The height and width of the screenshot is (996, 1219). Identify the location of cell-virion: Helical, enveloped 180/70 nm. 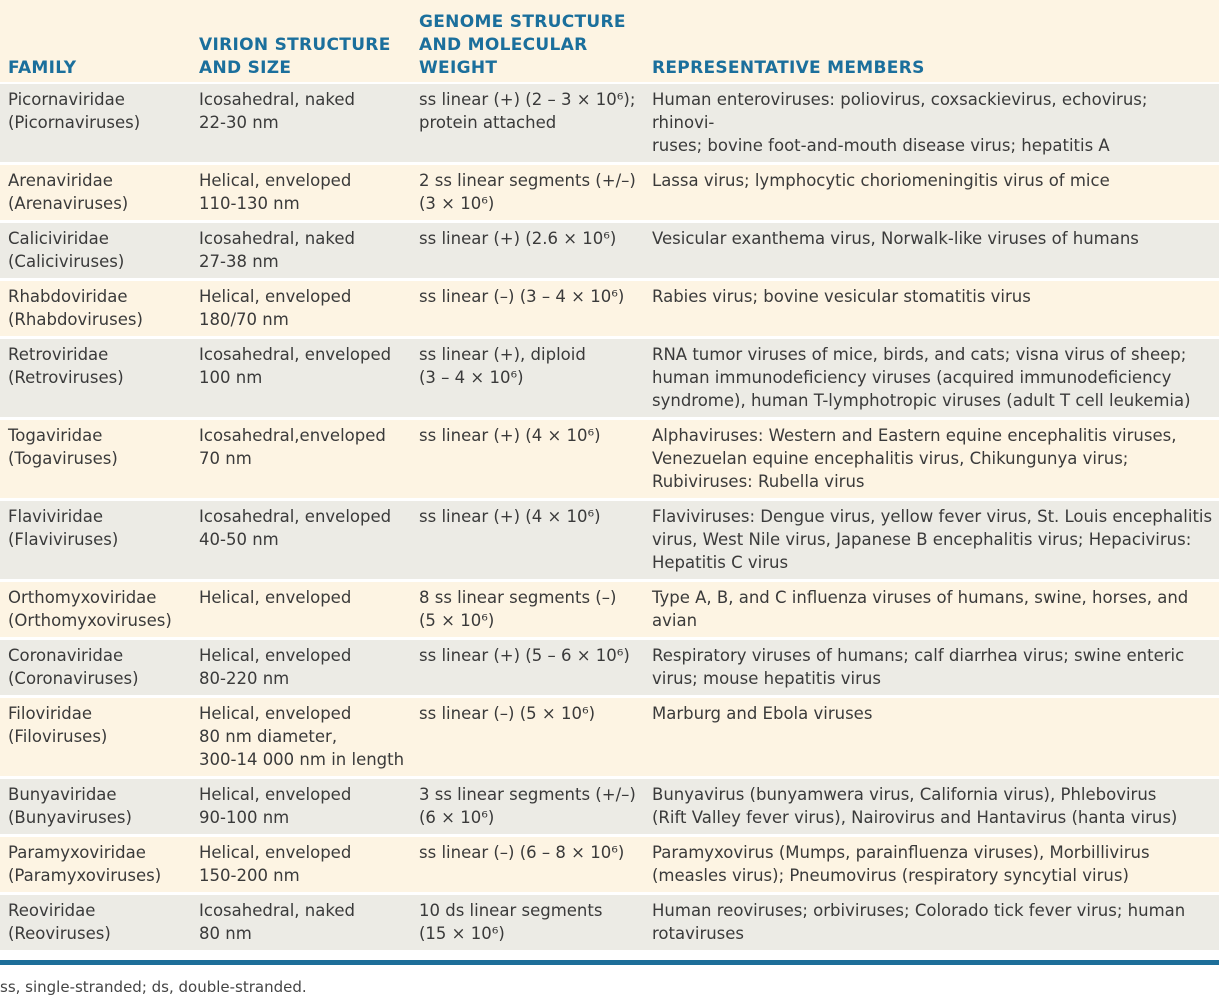
(309, 308).